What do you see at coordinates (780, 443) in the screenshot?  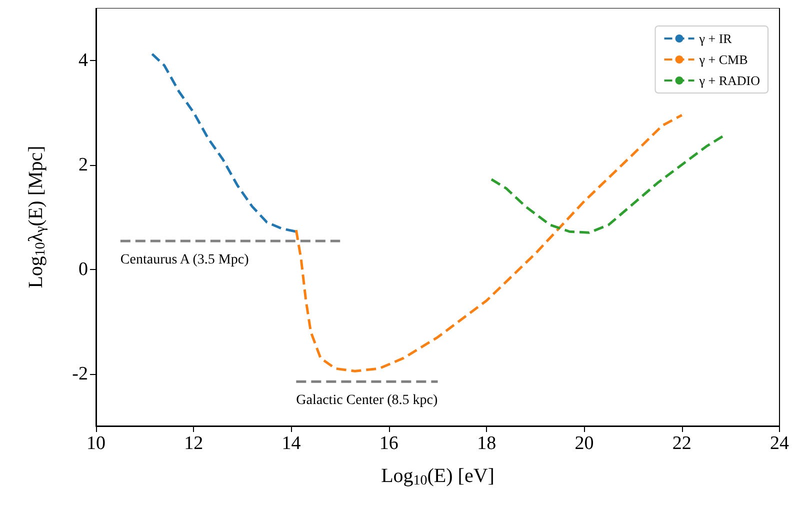 I see `x-tick-label: 24` at bounding box center [780, 443].